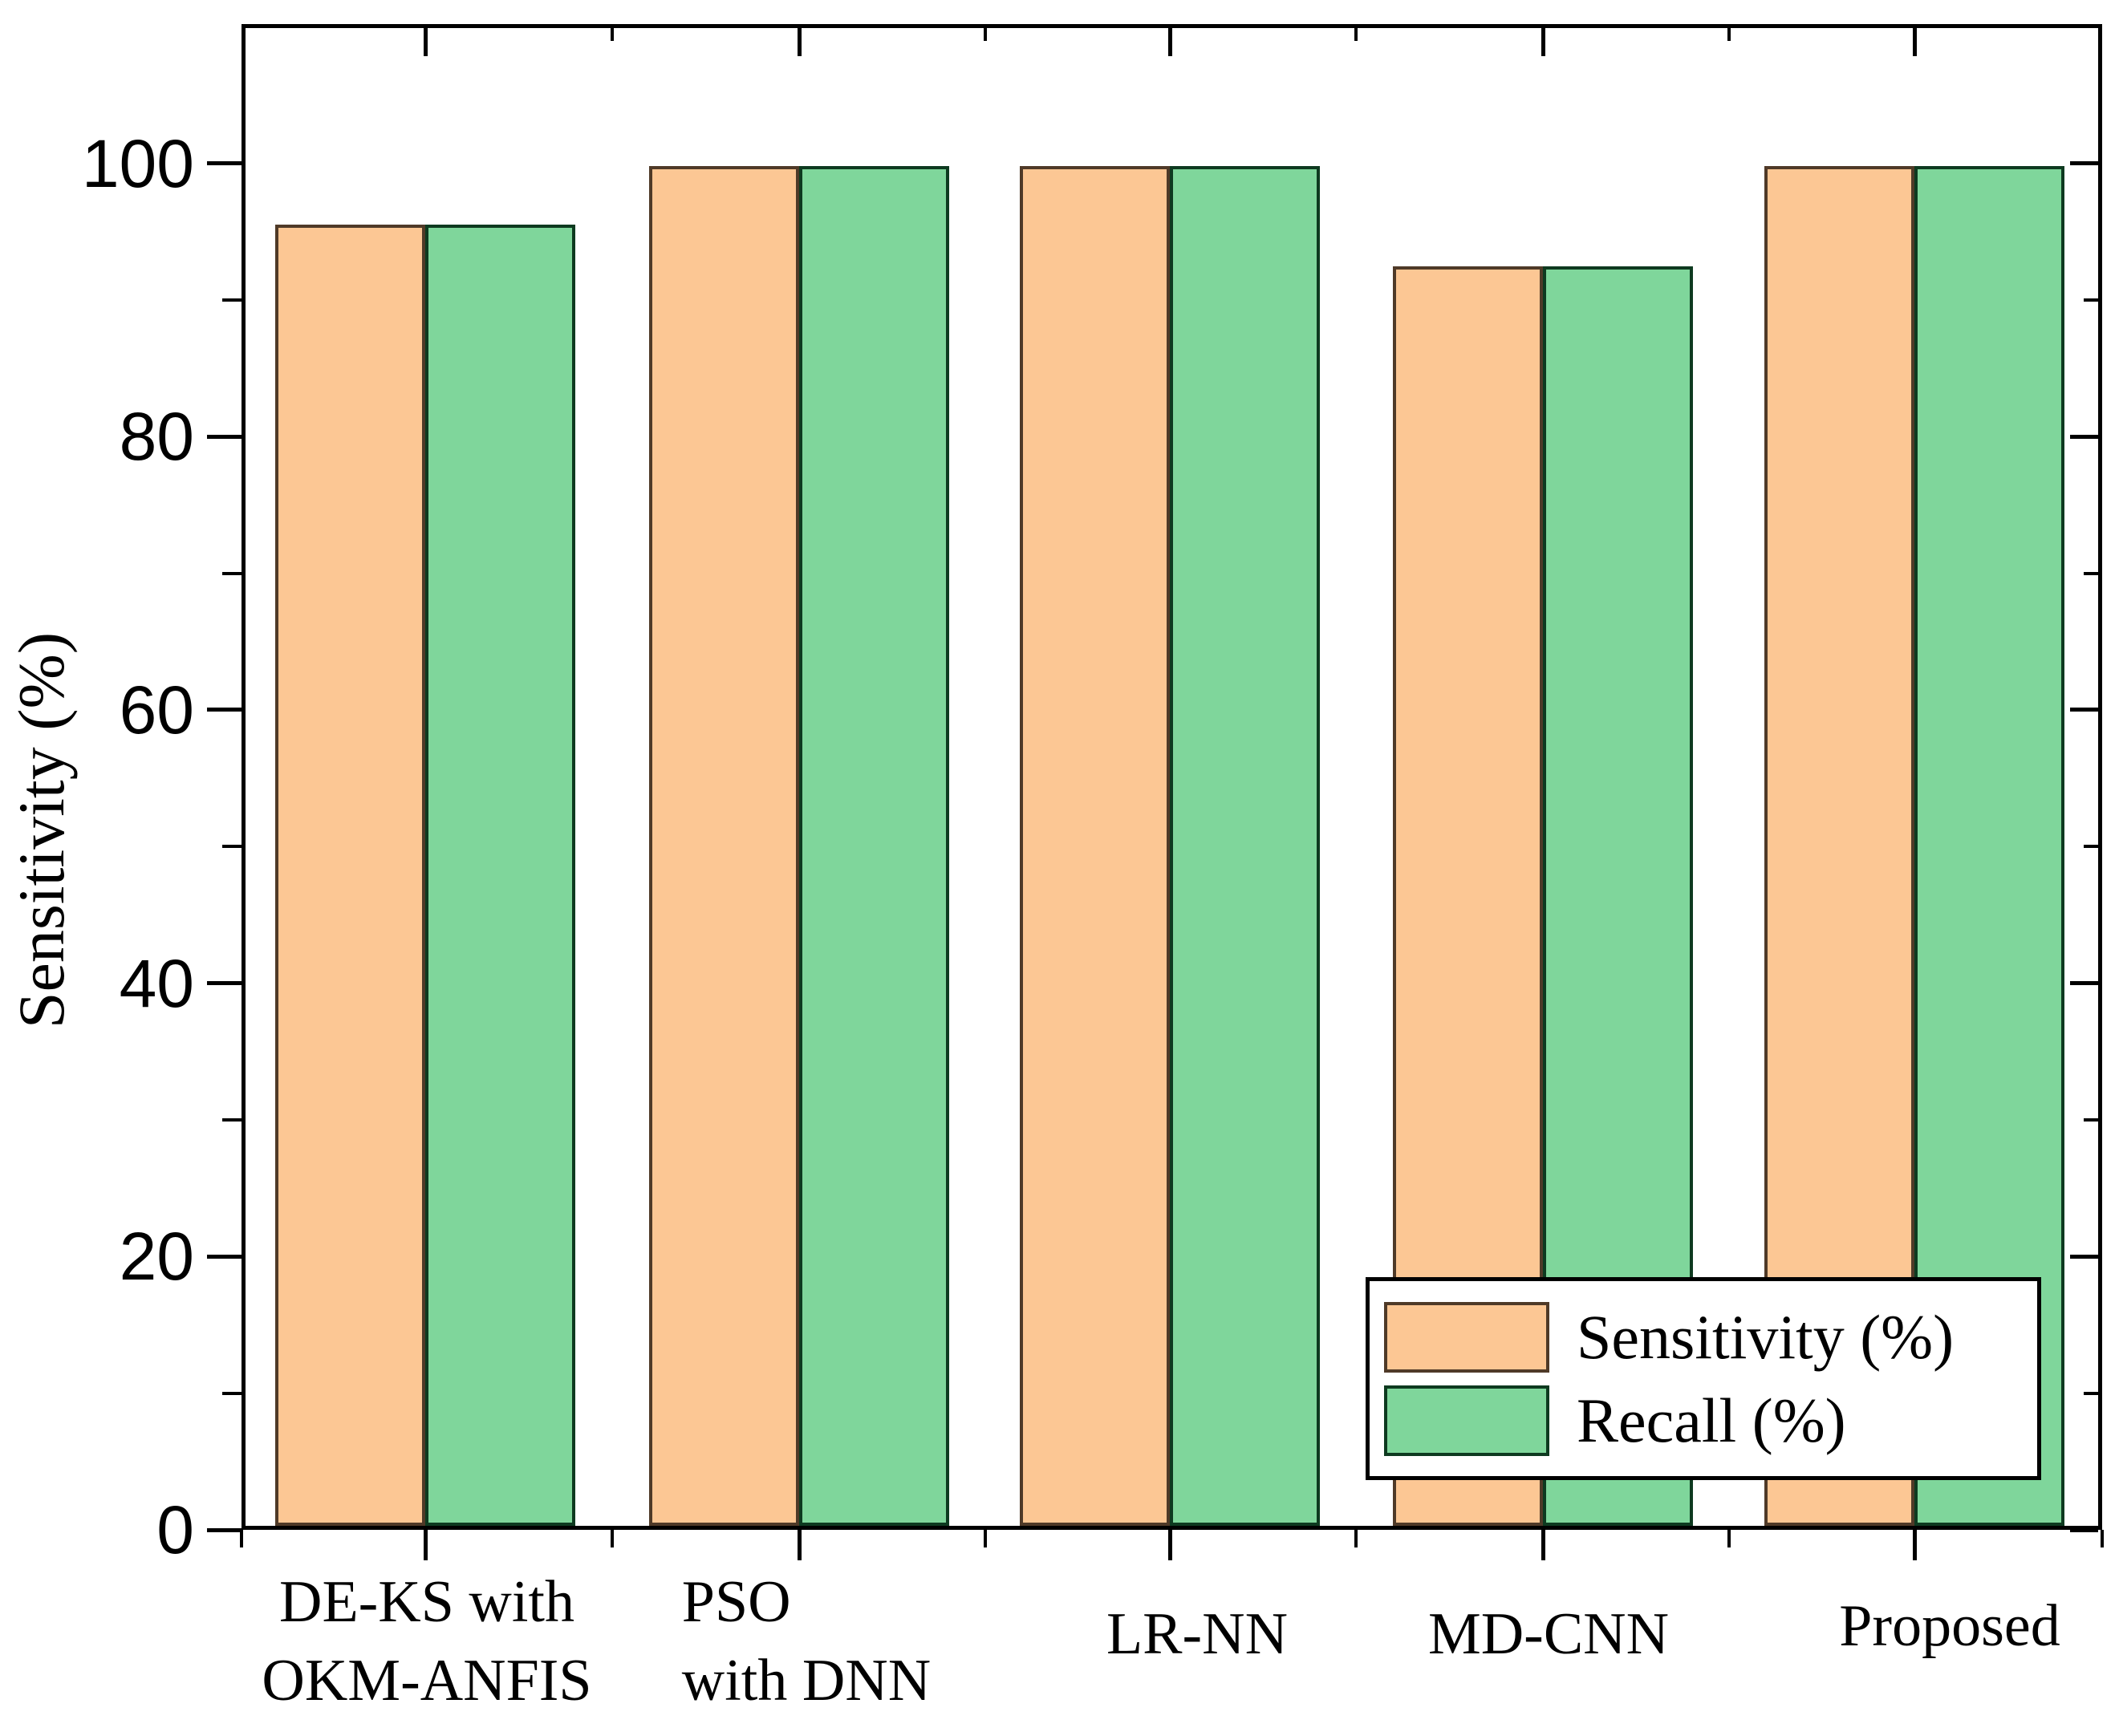  Describe the element at coordinates (156, 1257) in the screenshot. I see `y-tick-label: 20` at that location.